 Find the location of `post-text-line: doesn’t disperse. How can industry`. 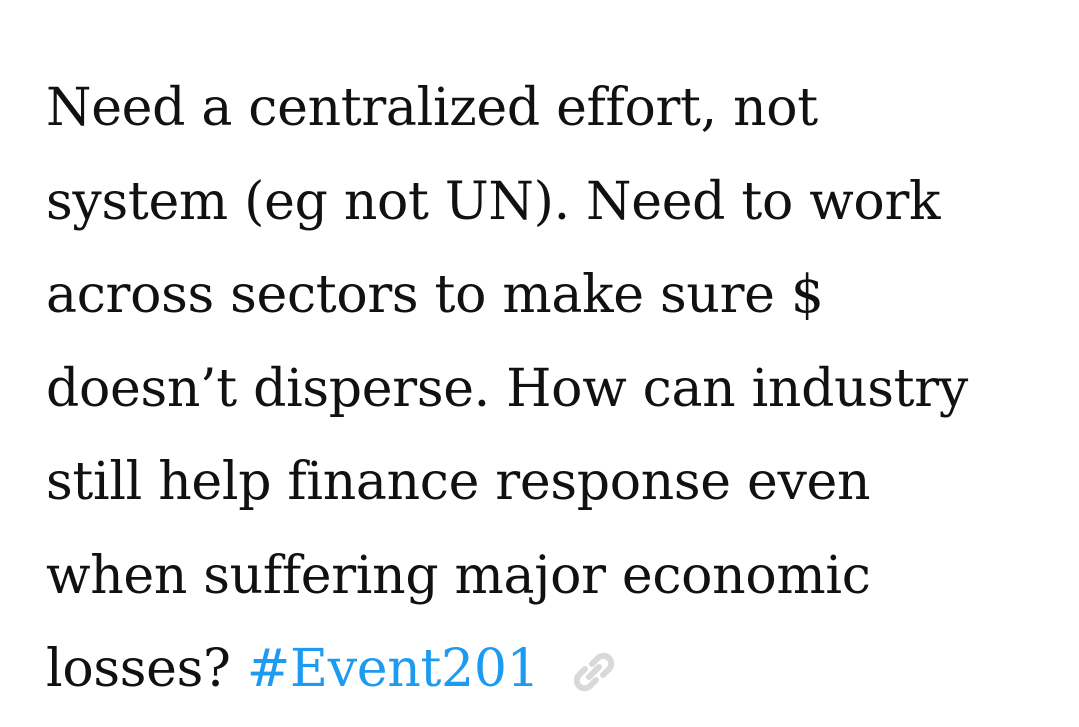

post-text-line: doesn’t disperse. How can industry is located at coordinates (507, 388).